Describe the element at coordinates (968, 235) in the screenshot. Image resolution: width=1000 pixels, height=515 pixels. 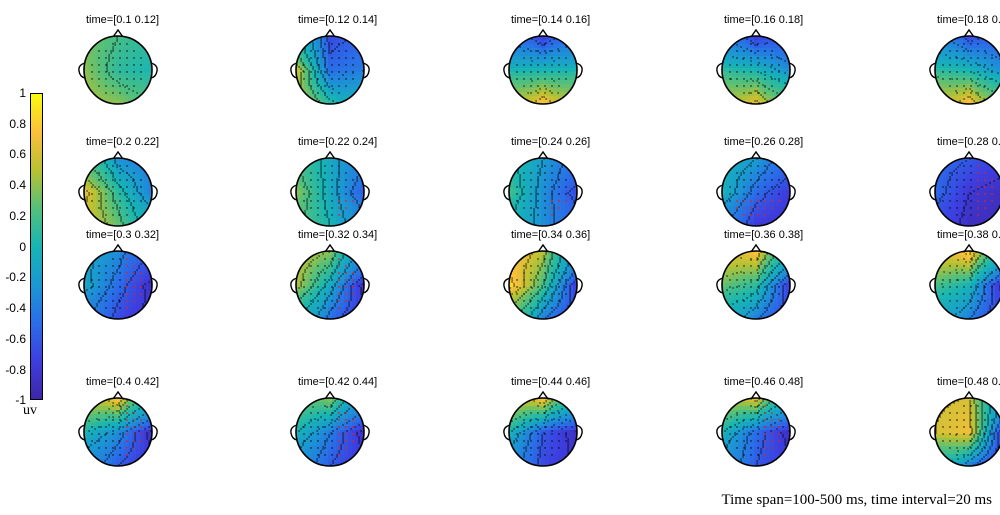
I see `topomap-time-label: time=[0.38 0.4]` at that location.